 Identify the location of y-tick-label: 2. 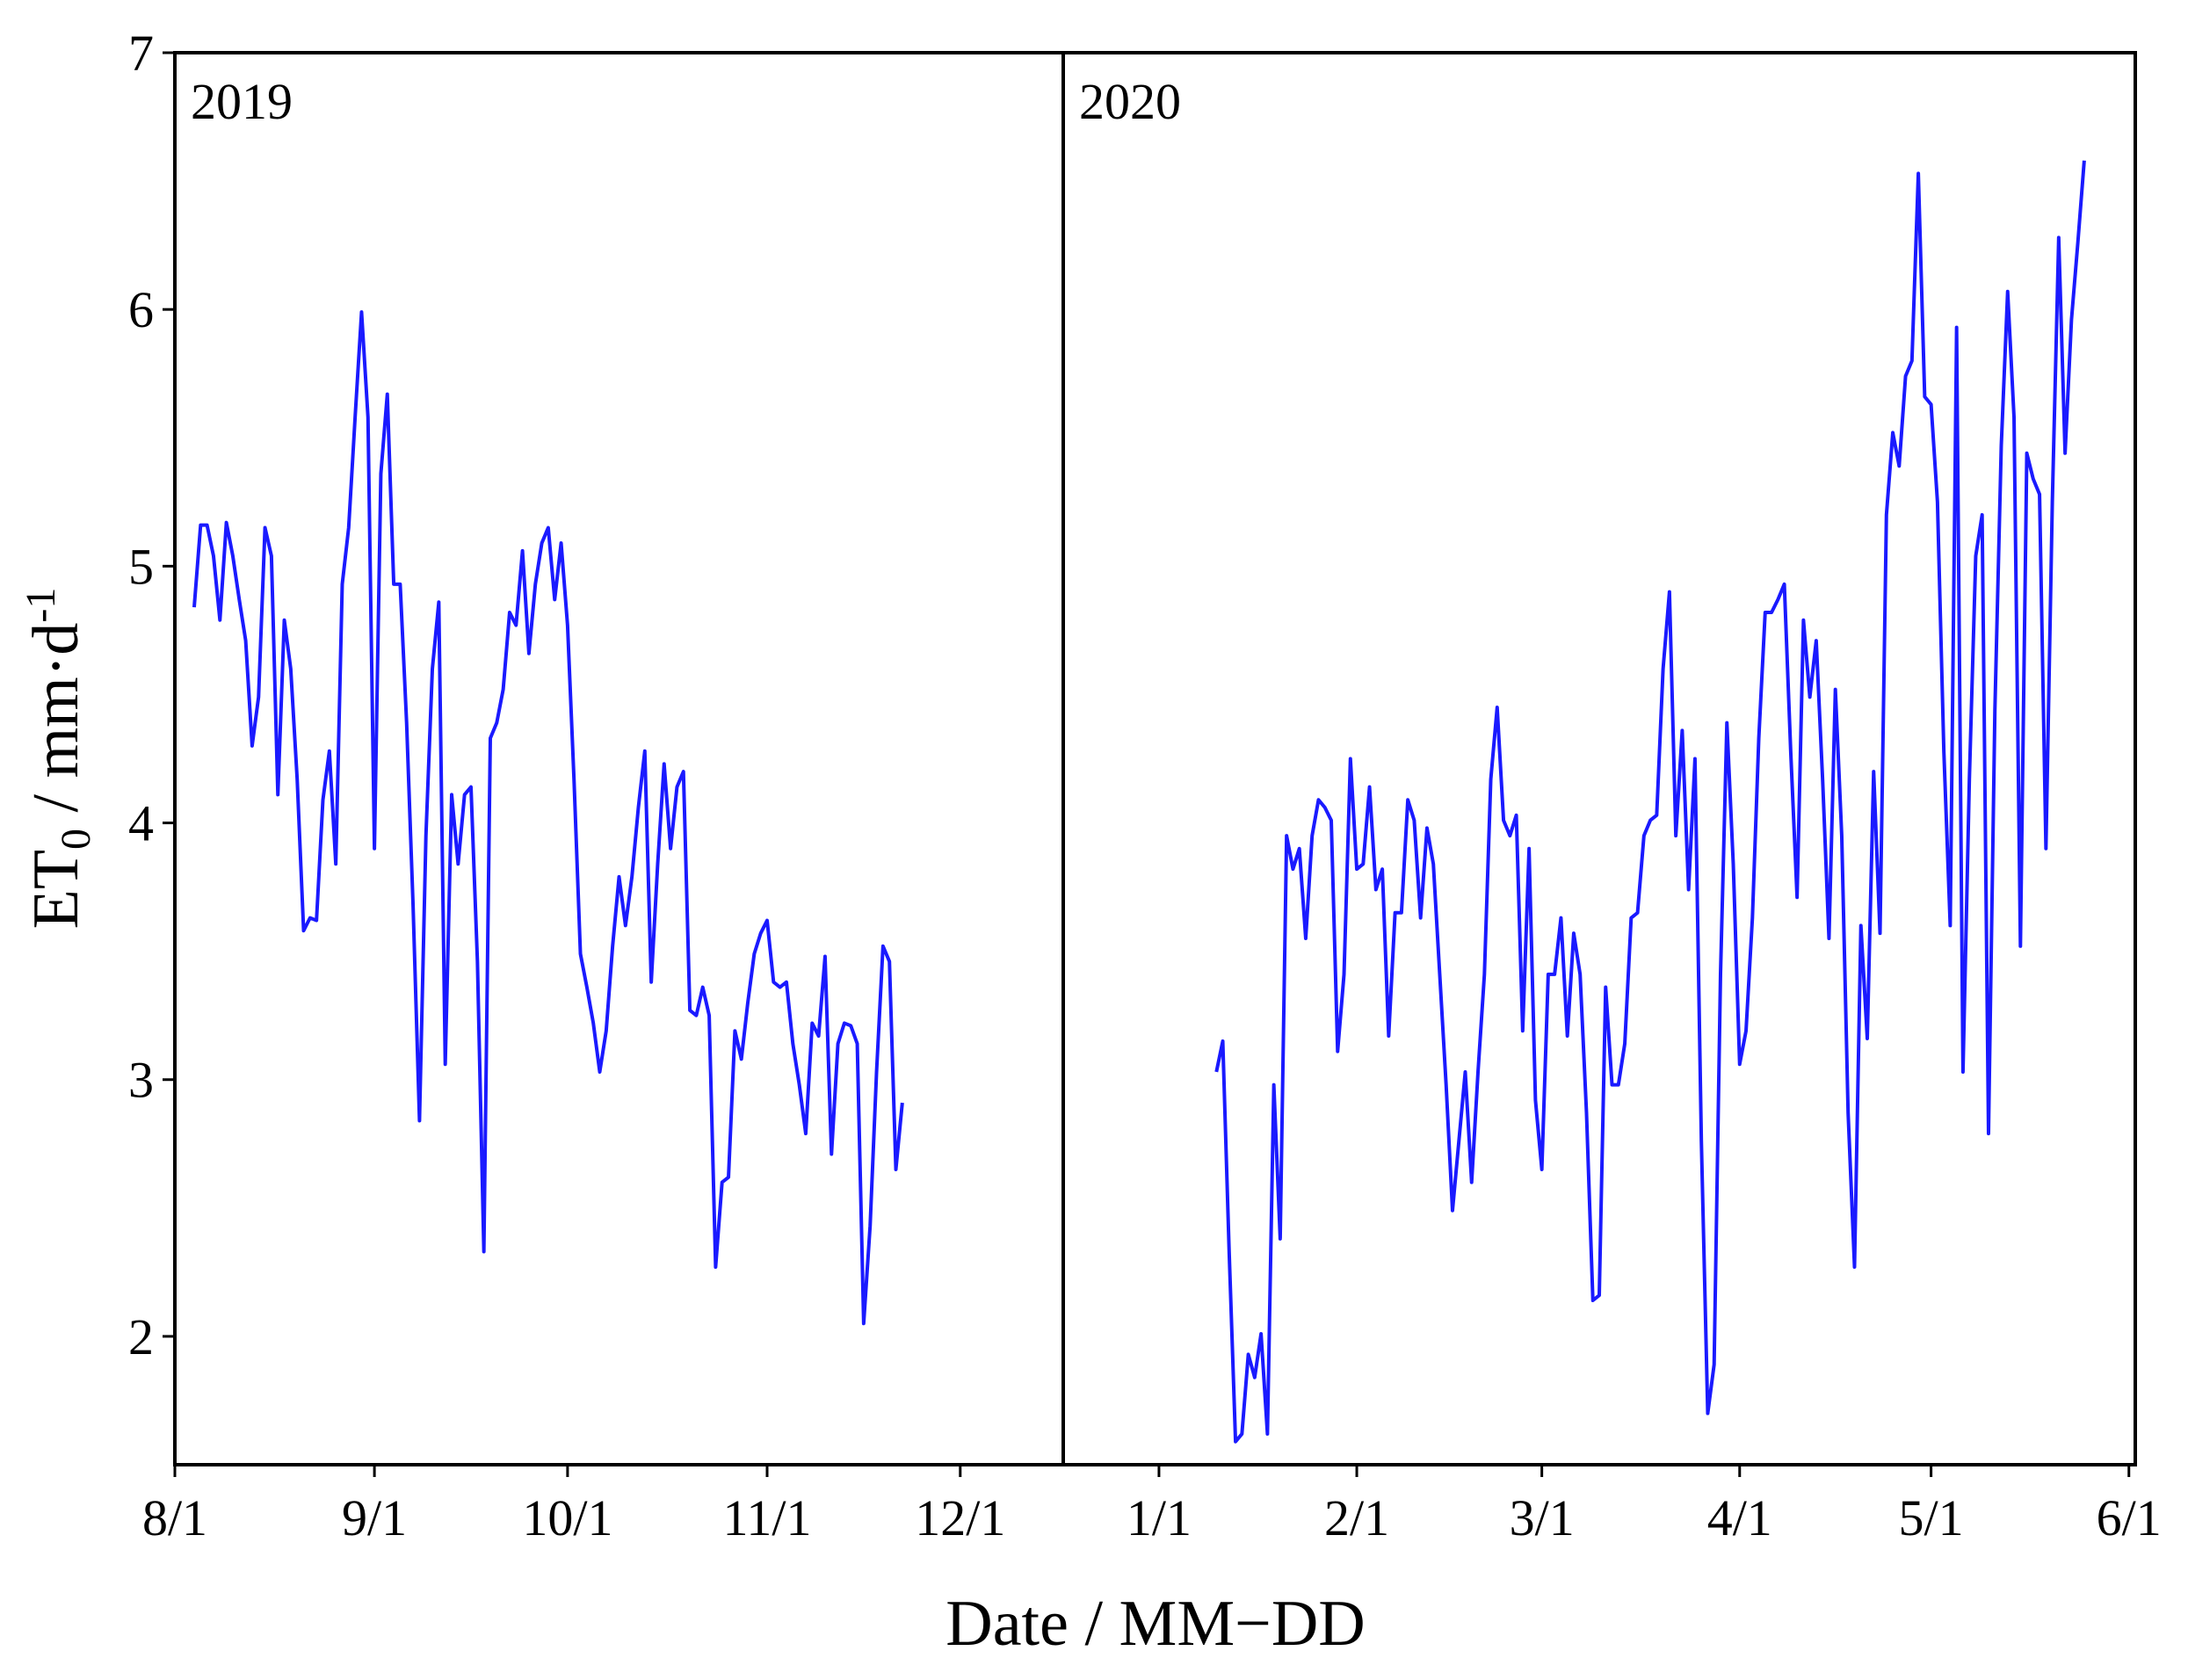
(141, 1336).